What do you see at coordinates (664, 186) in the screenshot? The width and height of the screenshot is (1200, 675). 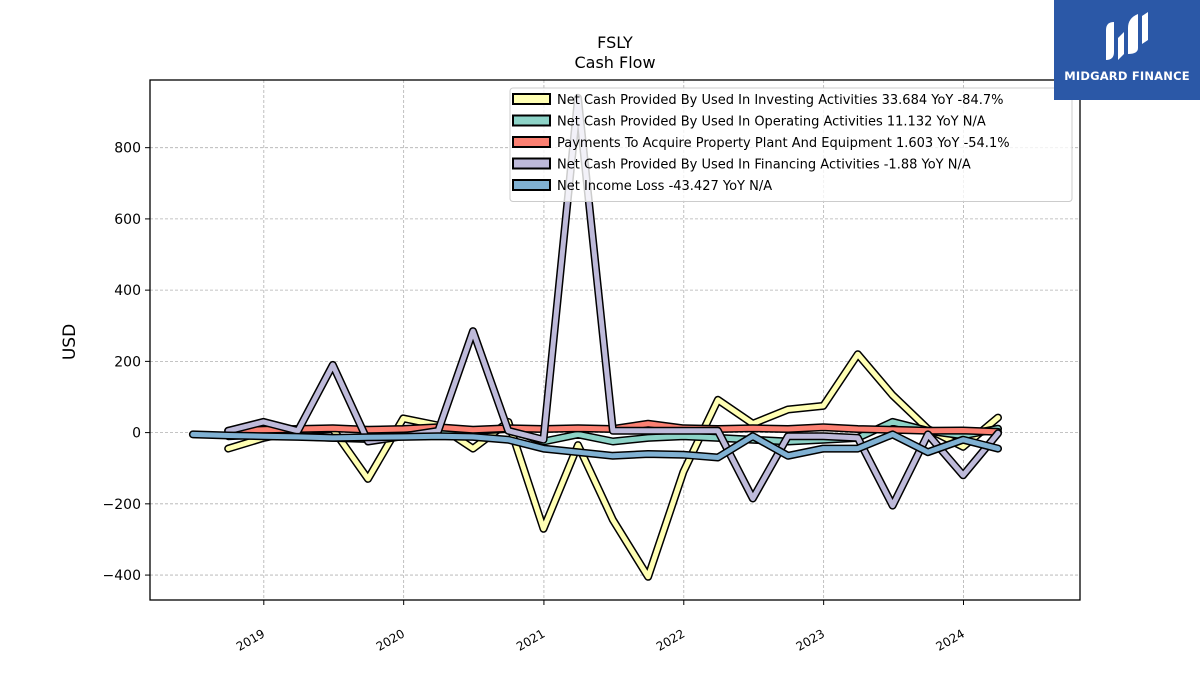 I see `legend-label: Net Income Loss -43.427 YoY N/A` at bounding box center [664, 186].